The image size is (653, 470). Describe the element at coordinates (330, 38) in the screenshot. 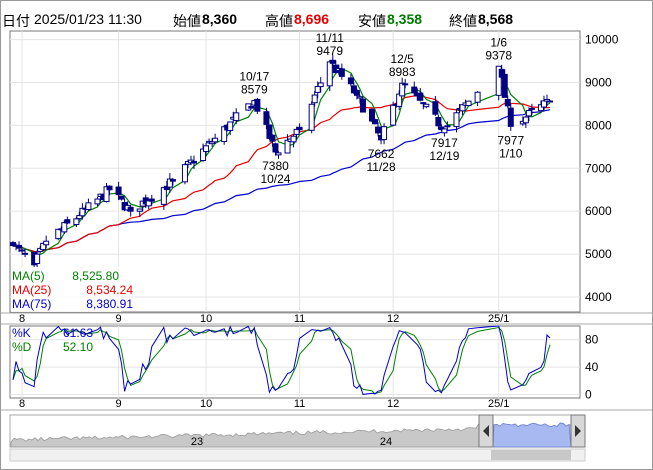

I see `peak-date-label: 11/11` at that location.